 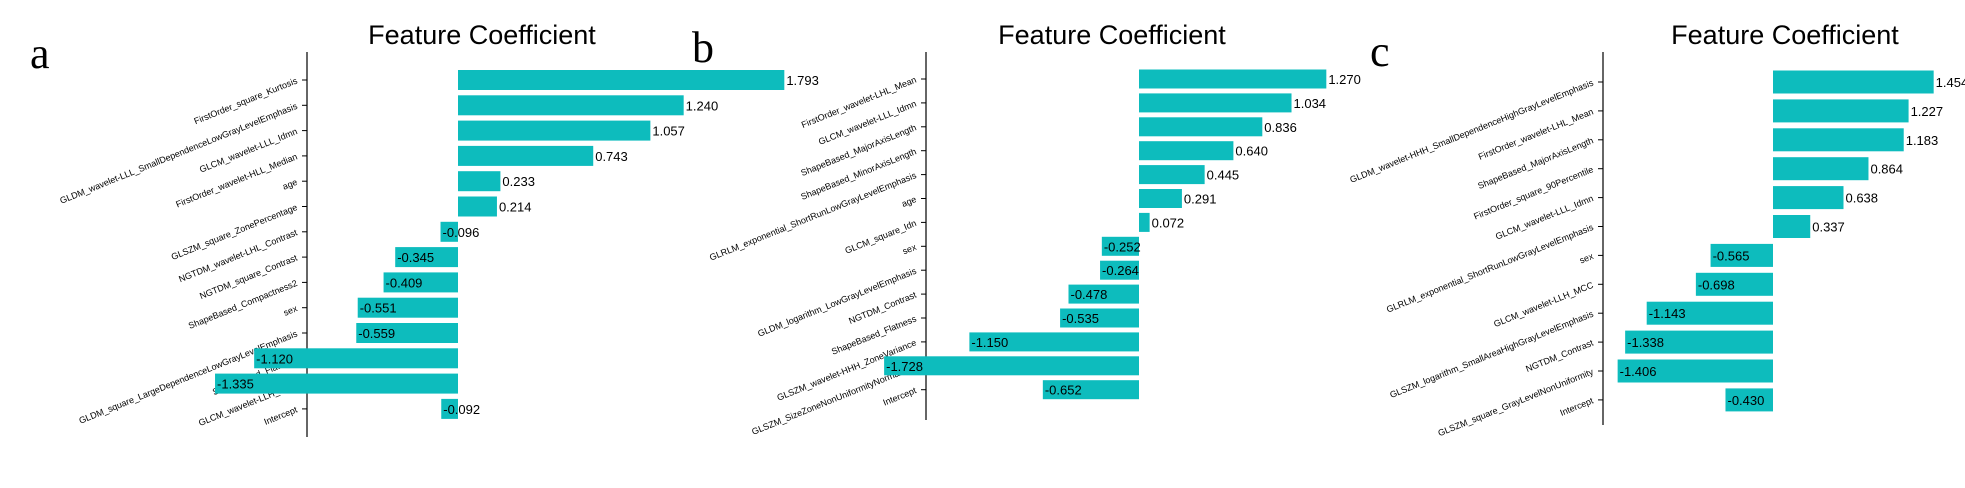 What do you see at coordinates (246, 100) in the screenshot?
I see `y-tick-label: FirstOrder_square_Kurtosis` at bounding box center [246, 100].